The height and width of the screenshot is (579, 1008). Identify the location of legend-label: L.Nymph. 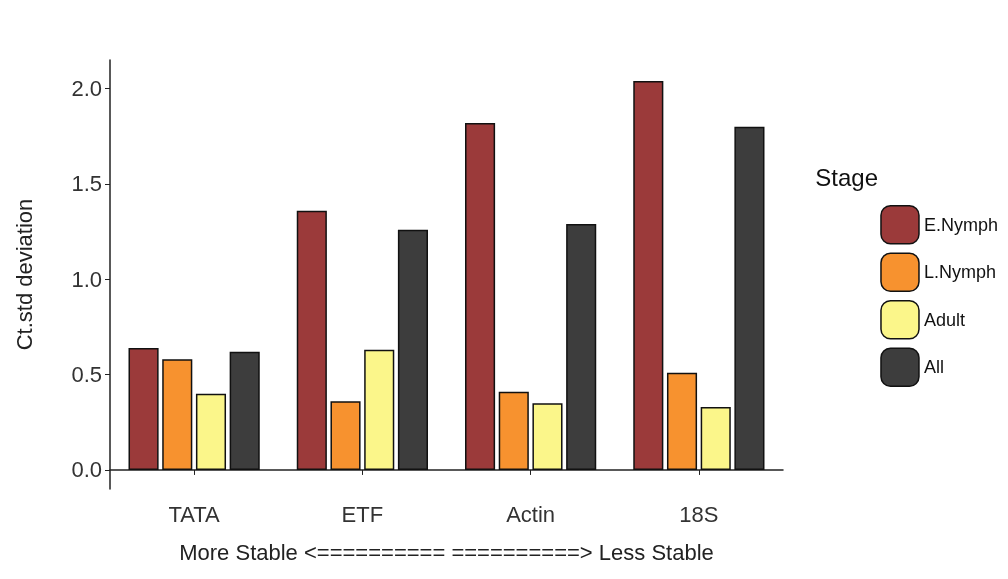
(960, 272).